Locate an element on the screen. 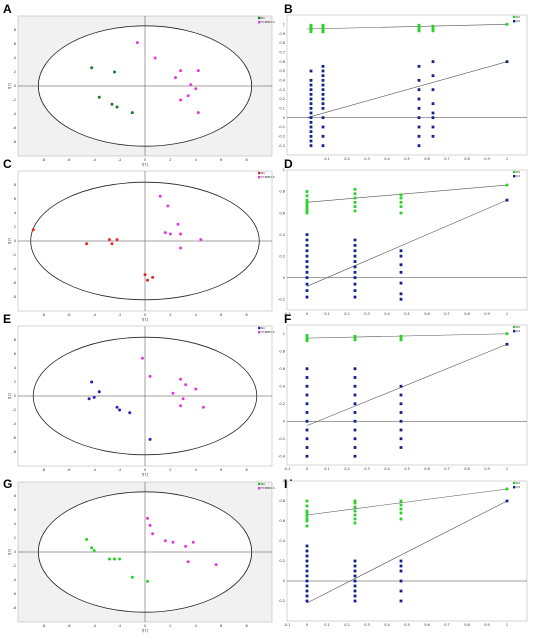 The width and height of the screenshot is (550, 638). y-tick-label: 0.8 is located at coordinates (282, 192).